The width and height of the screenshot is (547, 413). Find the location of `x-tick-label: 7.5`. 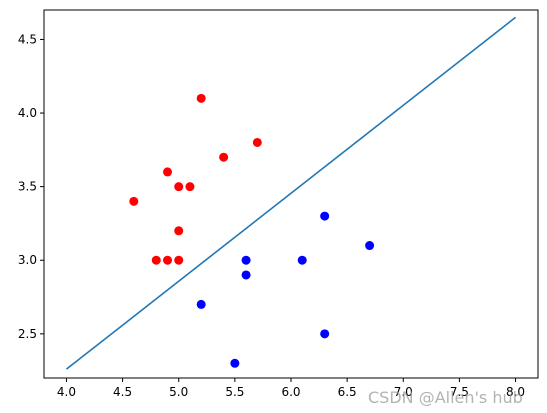

x-tick-label: 7.5 is located at coordinates (459, 392).